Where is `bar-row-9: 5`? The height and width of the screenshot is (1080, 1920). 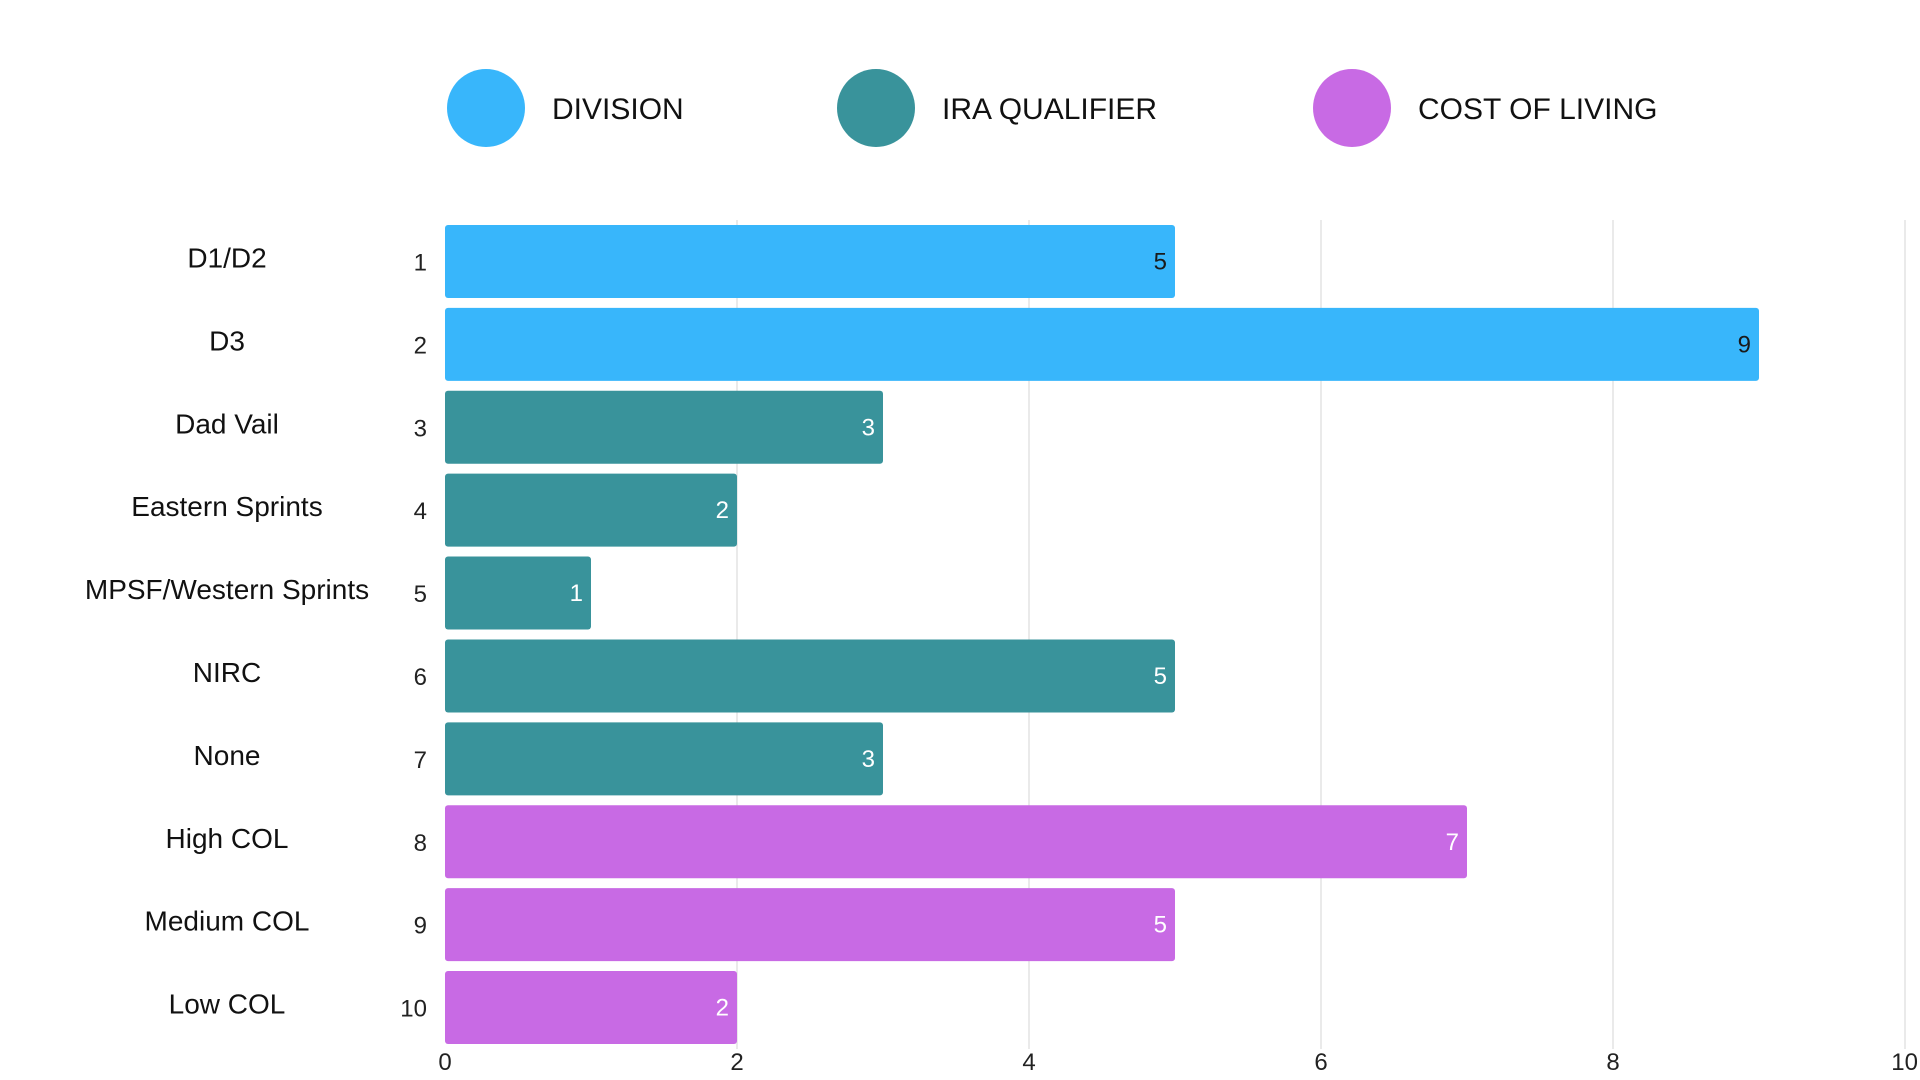
bar-row-9: 5 is located at coordinates (810, 925).